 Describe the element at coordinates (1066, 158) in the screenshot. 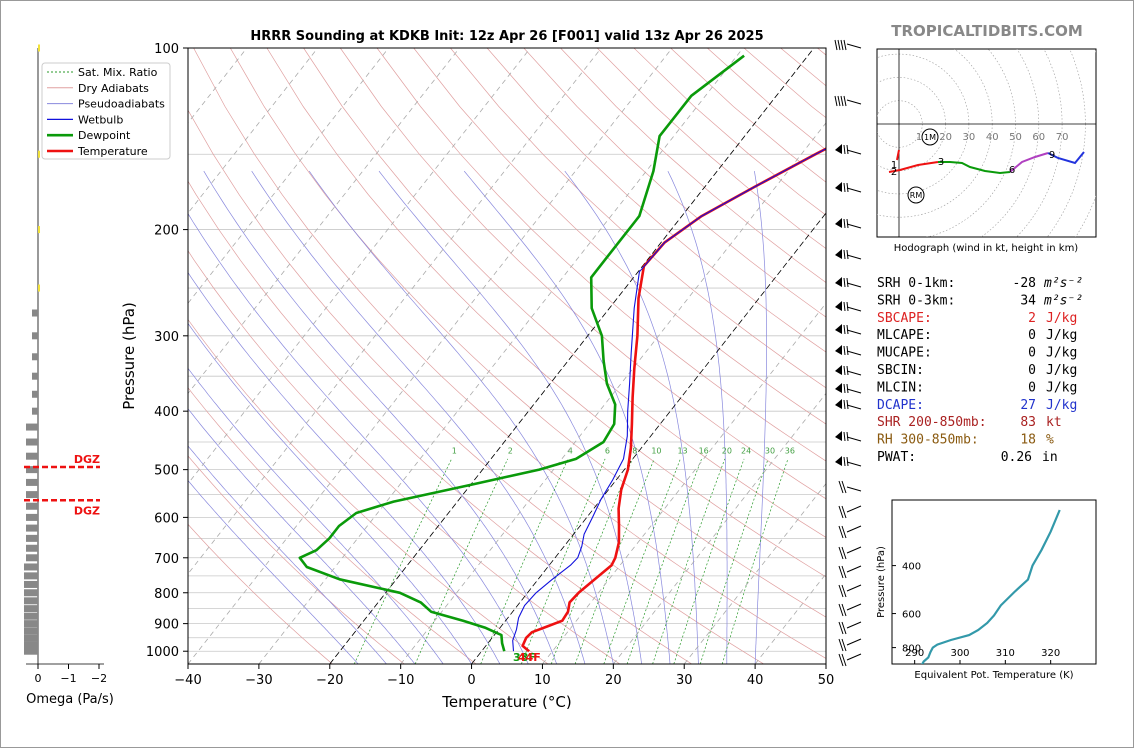

I see `hodograph-trace` at that location.